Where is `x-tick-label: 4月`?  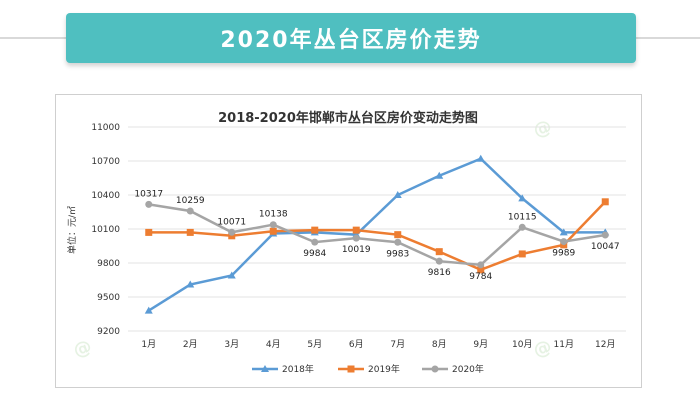 x-tick-label: 4月 is located at coordinates (273, 344).